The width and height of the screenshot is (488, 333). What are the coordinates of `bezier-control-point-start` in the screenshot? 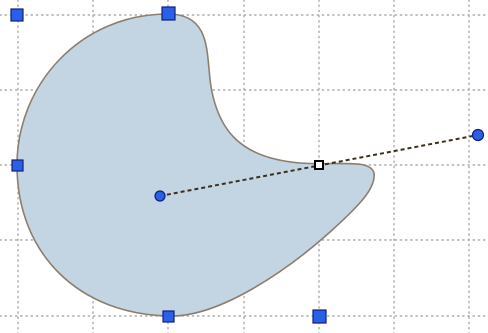 It's located at (160, 196).